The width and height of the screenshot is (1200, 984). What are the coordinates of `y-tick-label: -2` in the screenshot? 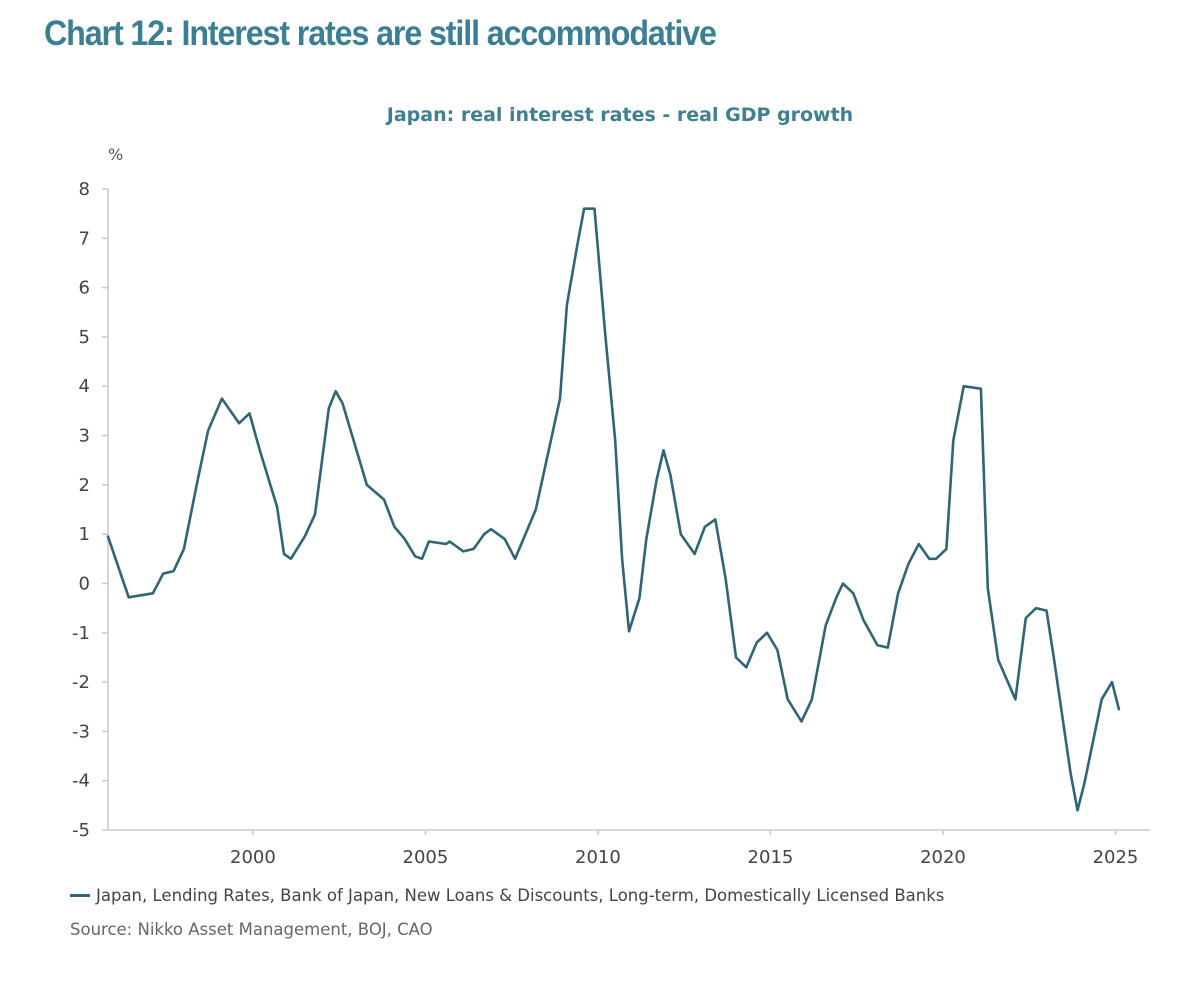 It's located at (81, 682).